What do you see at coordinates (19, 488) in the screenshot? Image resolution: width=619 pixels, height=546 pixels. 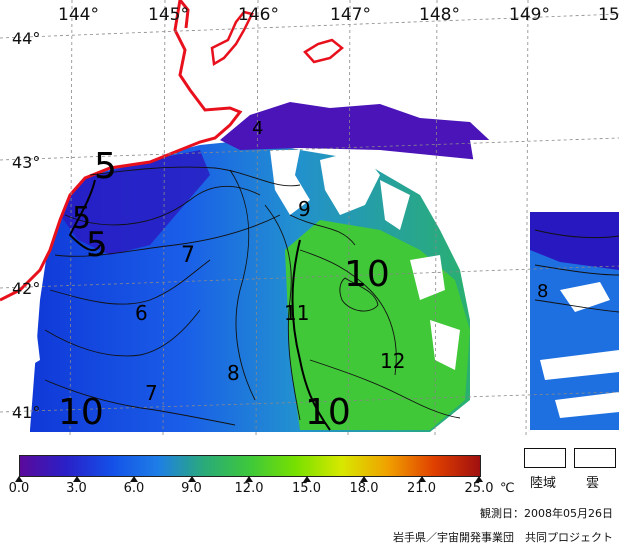 I see `colorbar-tick-label: 0.0` at bounding box center [19, 488].